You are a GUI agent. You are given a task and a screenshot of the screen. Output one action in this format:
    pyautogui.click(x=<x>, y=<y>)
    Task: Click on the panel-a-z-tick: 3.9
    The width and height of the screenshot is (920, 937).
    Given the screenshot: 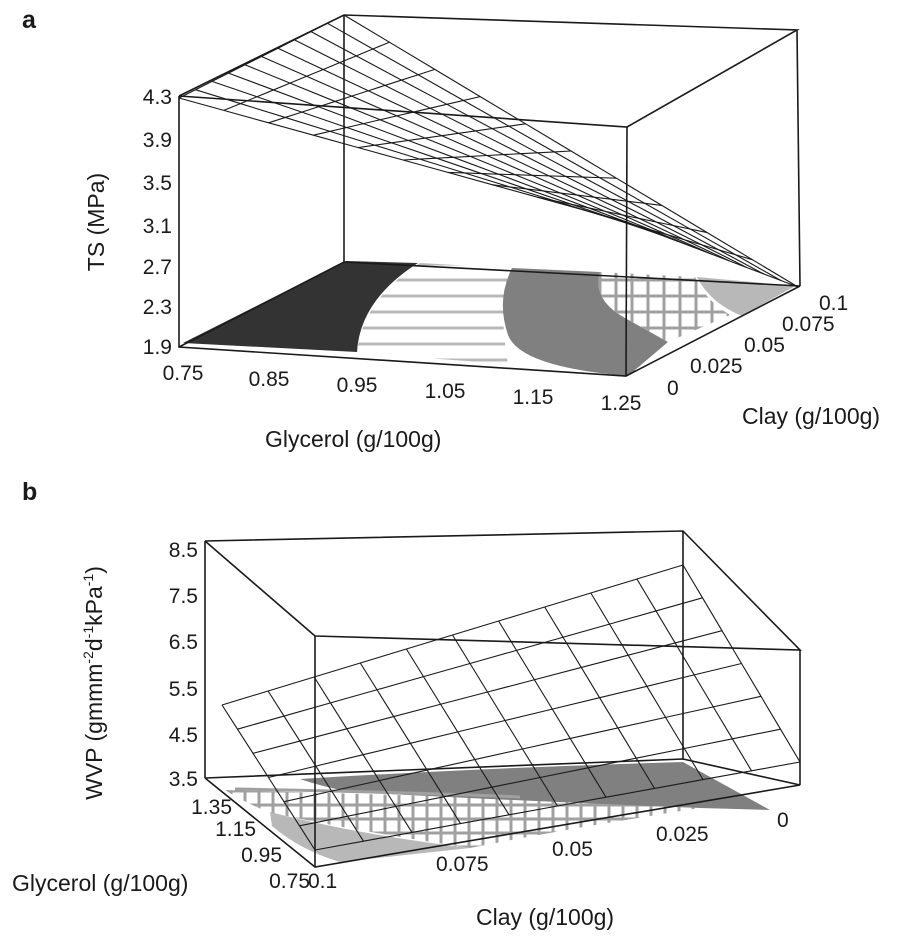 What is the action you would take?
    pyautogui.click(x=157, y=140)
    